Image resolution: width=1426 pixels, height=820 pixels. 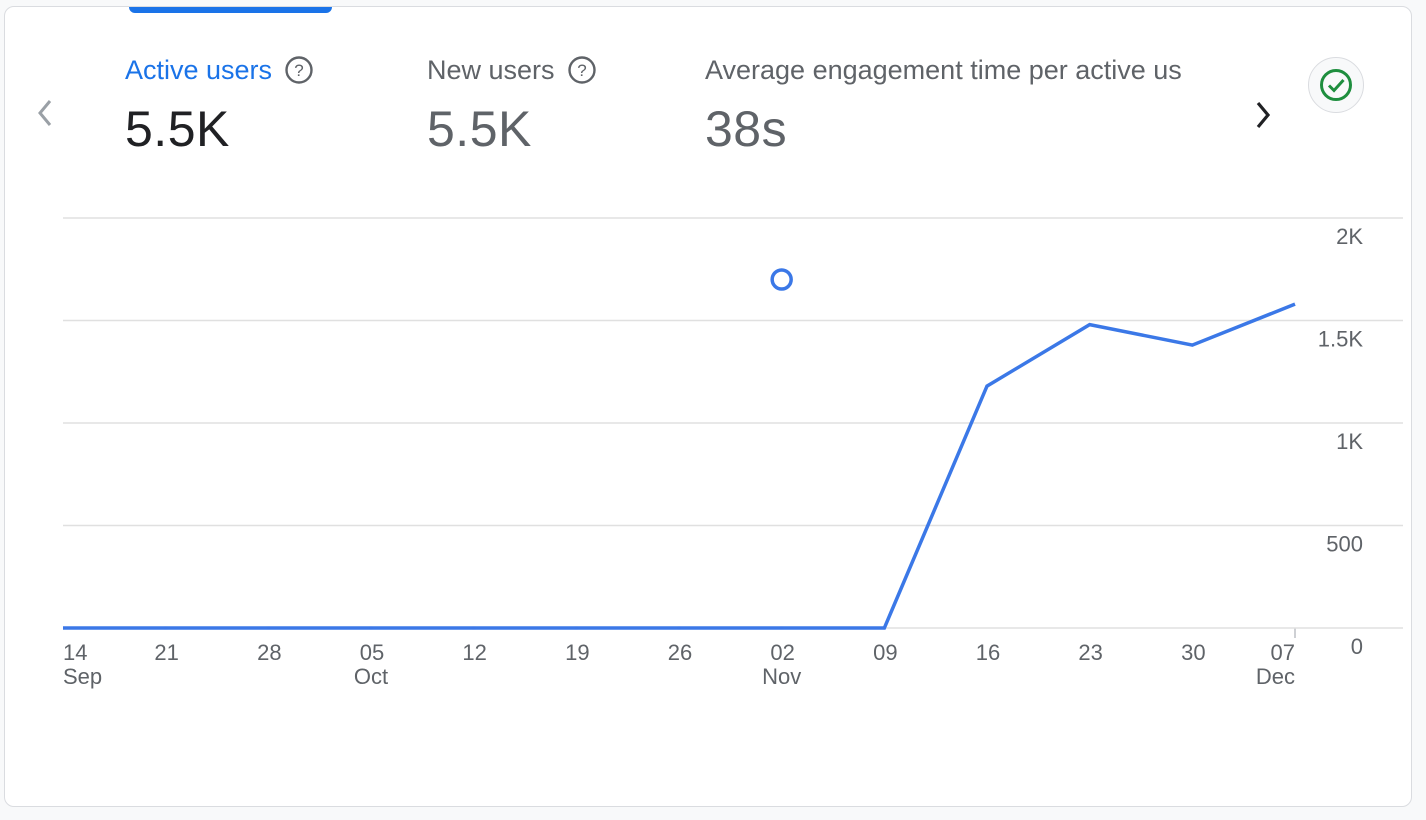 I want to click on data-quality-status-button, so click(x=1336, y=85).